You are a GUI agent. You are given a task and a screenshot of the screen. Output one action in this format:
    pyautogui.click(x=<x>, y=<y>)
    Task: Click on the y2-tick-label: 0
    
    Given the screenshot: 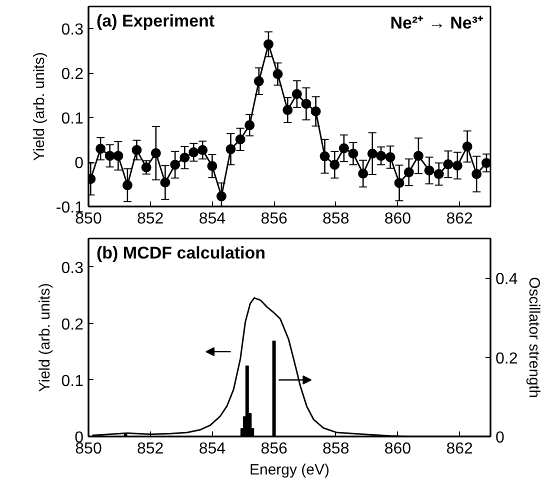 What is the action you would take?
    pyautogui.click(x=500, y=438)
    